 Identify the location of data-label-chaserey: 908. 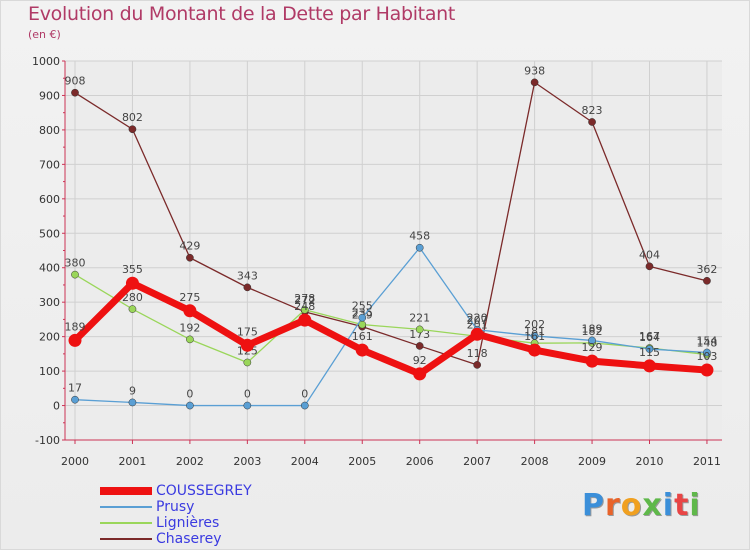
(75, 81).